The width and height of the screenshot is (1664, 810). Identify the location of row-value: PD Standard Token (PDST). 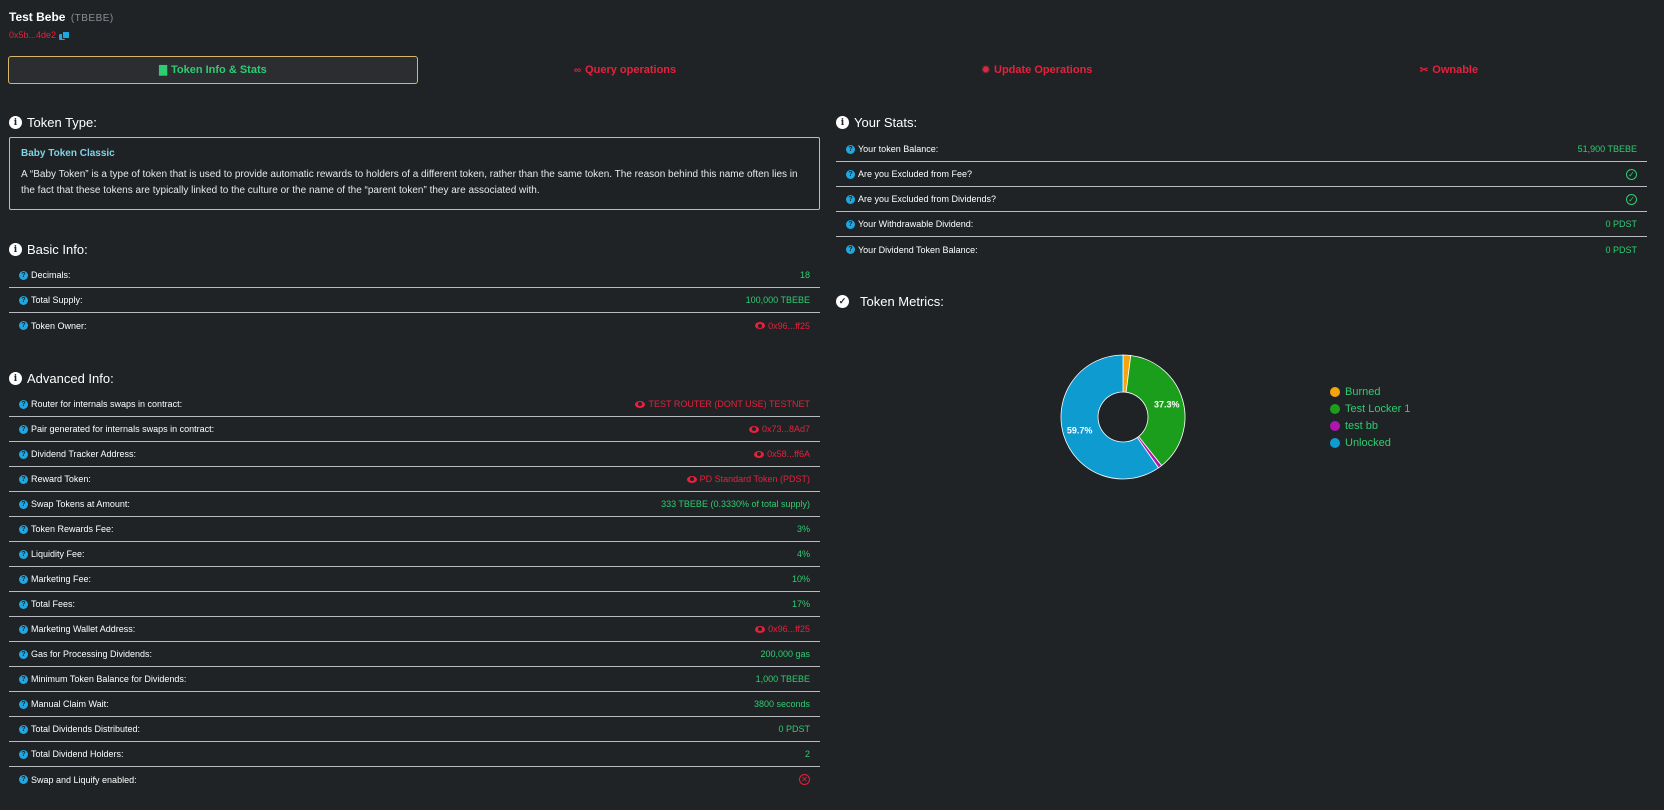
(754, 479).